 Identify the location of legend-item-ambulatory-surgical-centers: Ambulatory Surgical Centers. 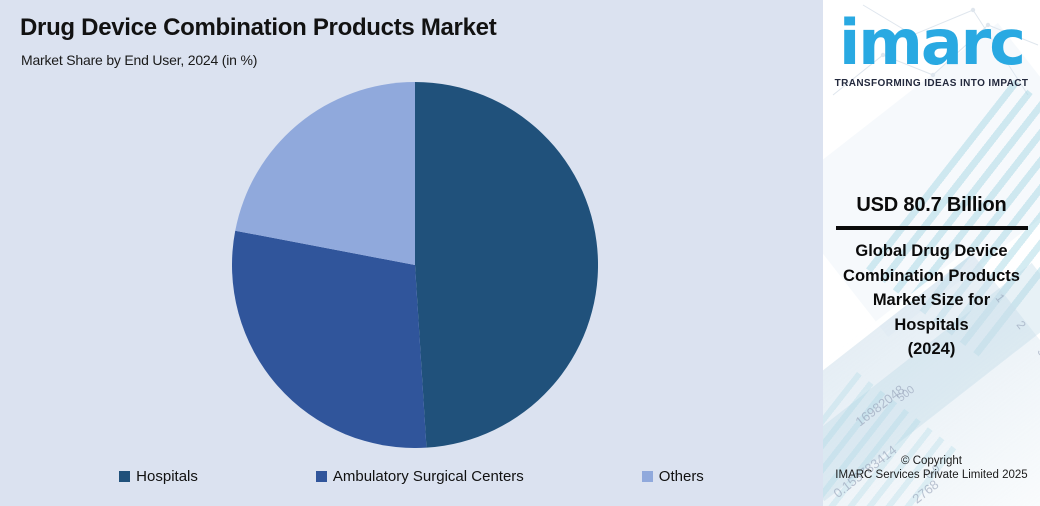
(419, 476).